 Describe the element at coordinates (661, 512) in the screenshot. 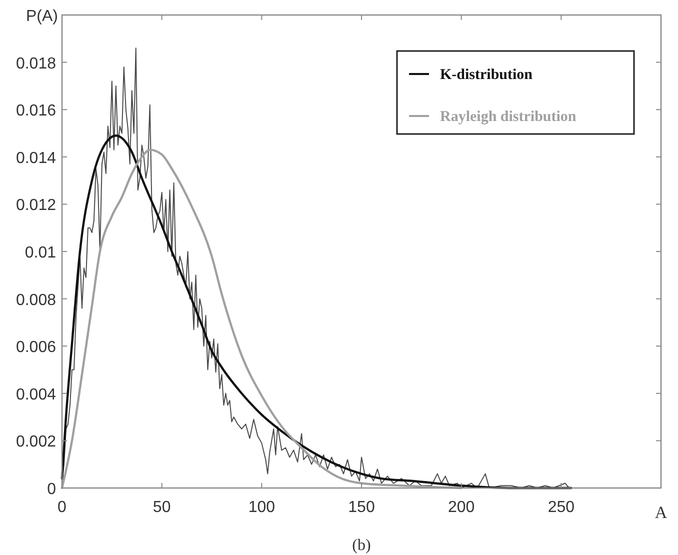

I see `x-axis-title: A` at that location.